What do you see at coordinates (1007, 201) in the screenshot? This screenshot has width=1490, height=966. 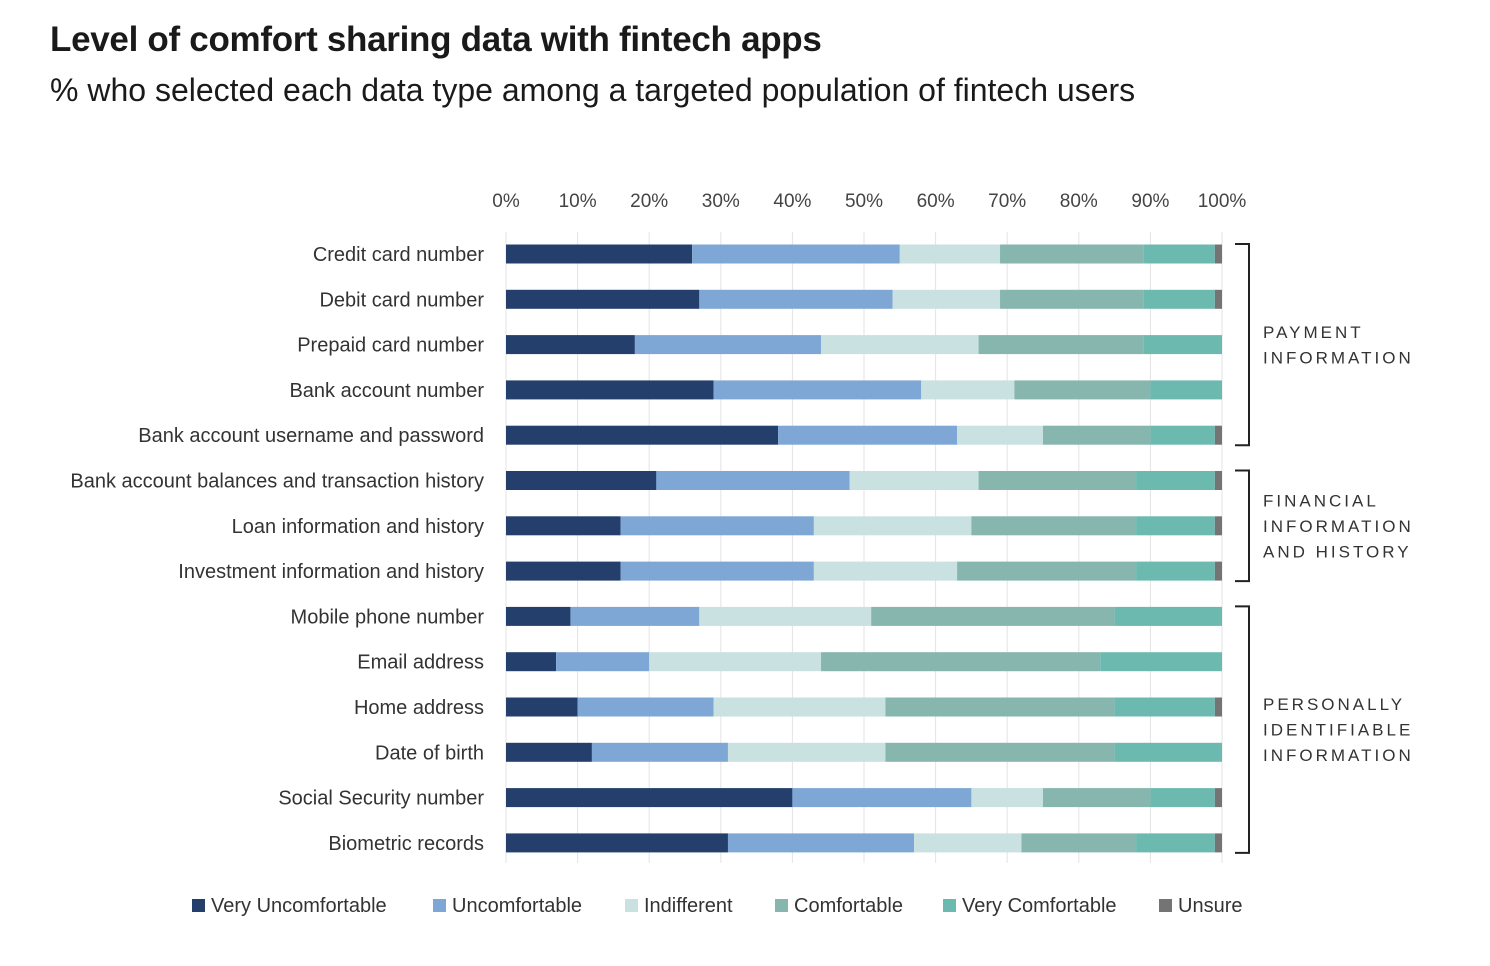 I see `x-tick-label: 70%` at bounding box center [1007, 201].